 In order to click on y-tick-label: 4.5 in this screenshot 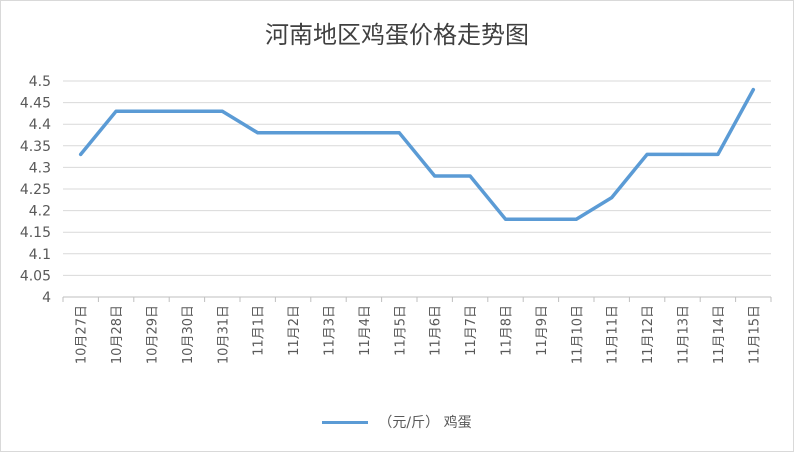, I will do `click(40, 82)`.